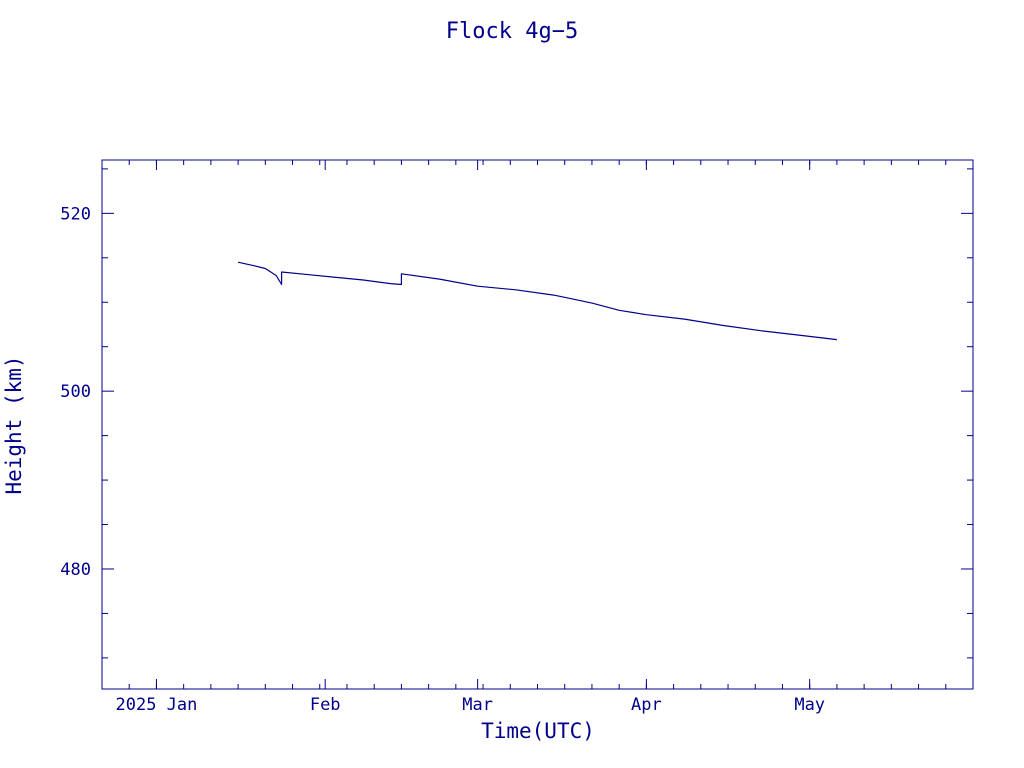 This screenshot has height=768, width=1024. I want to click on y-tick-label: 520, so click(75, 214).